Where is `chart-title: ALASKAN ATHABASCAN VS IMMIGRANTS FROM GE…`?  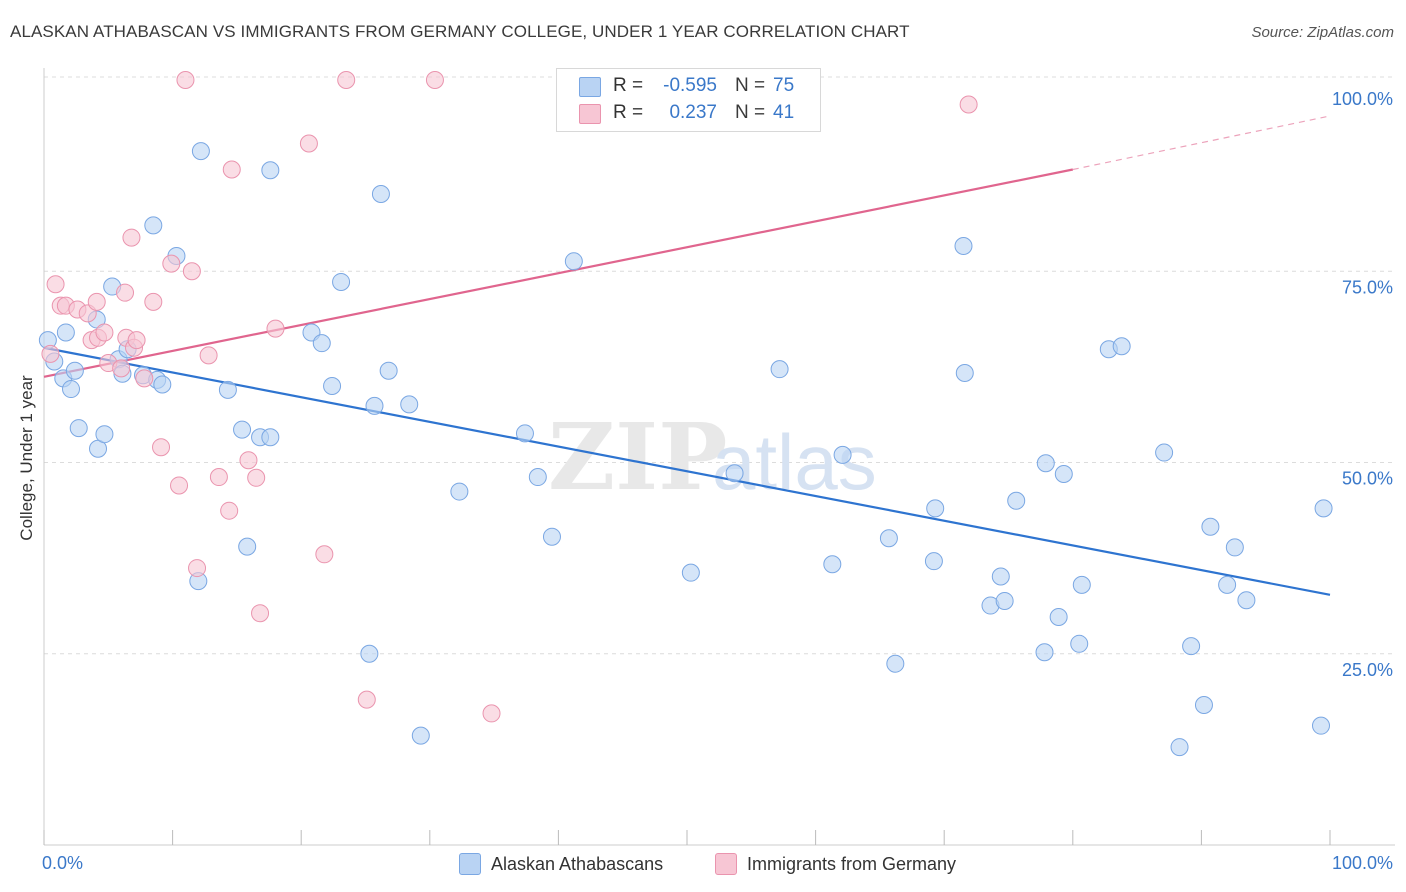 chart-title: ALASKAN ATHABASCAN VS IMMIGRANTS FROM GE… is located at coordinates (460, 31).